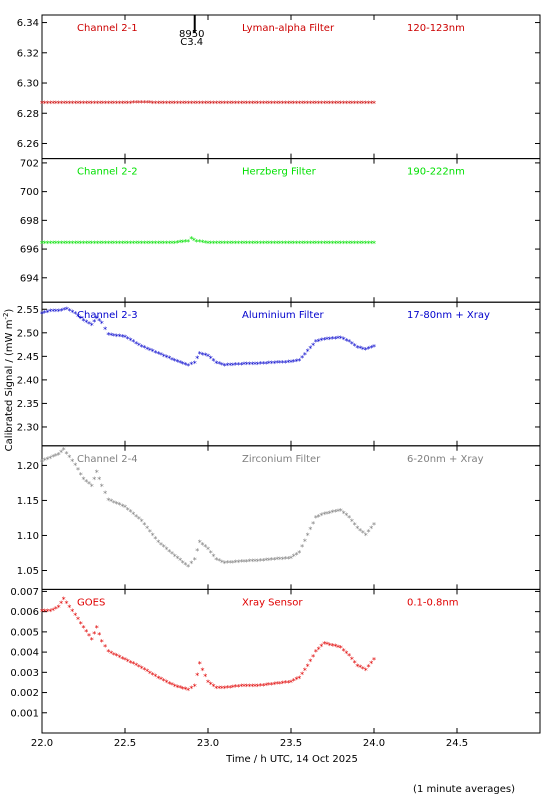  What do you see at coordinates (24, 693) in the screenshot?
I see `y-tick-label: 0.002` at bounding box center [24, 693].